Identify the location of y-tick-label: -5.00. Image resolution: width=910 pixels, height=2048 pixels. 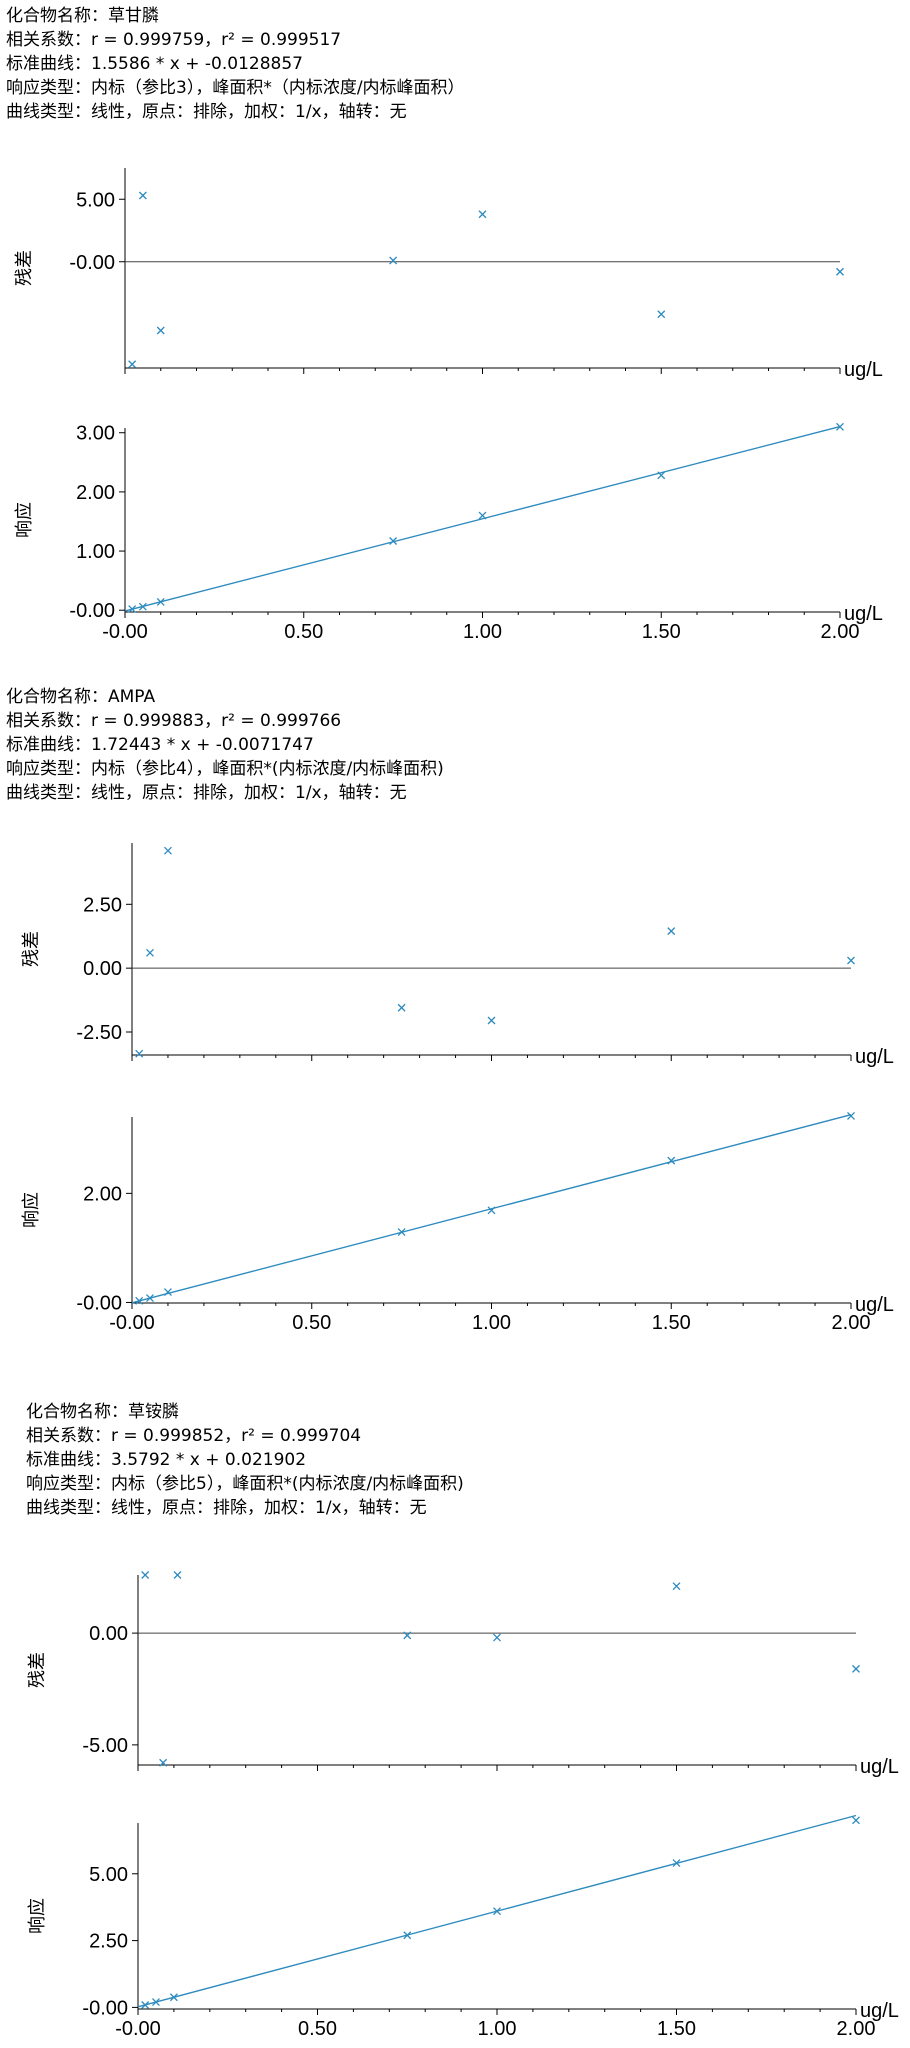
(105, 1746).